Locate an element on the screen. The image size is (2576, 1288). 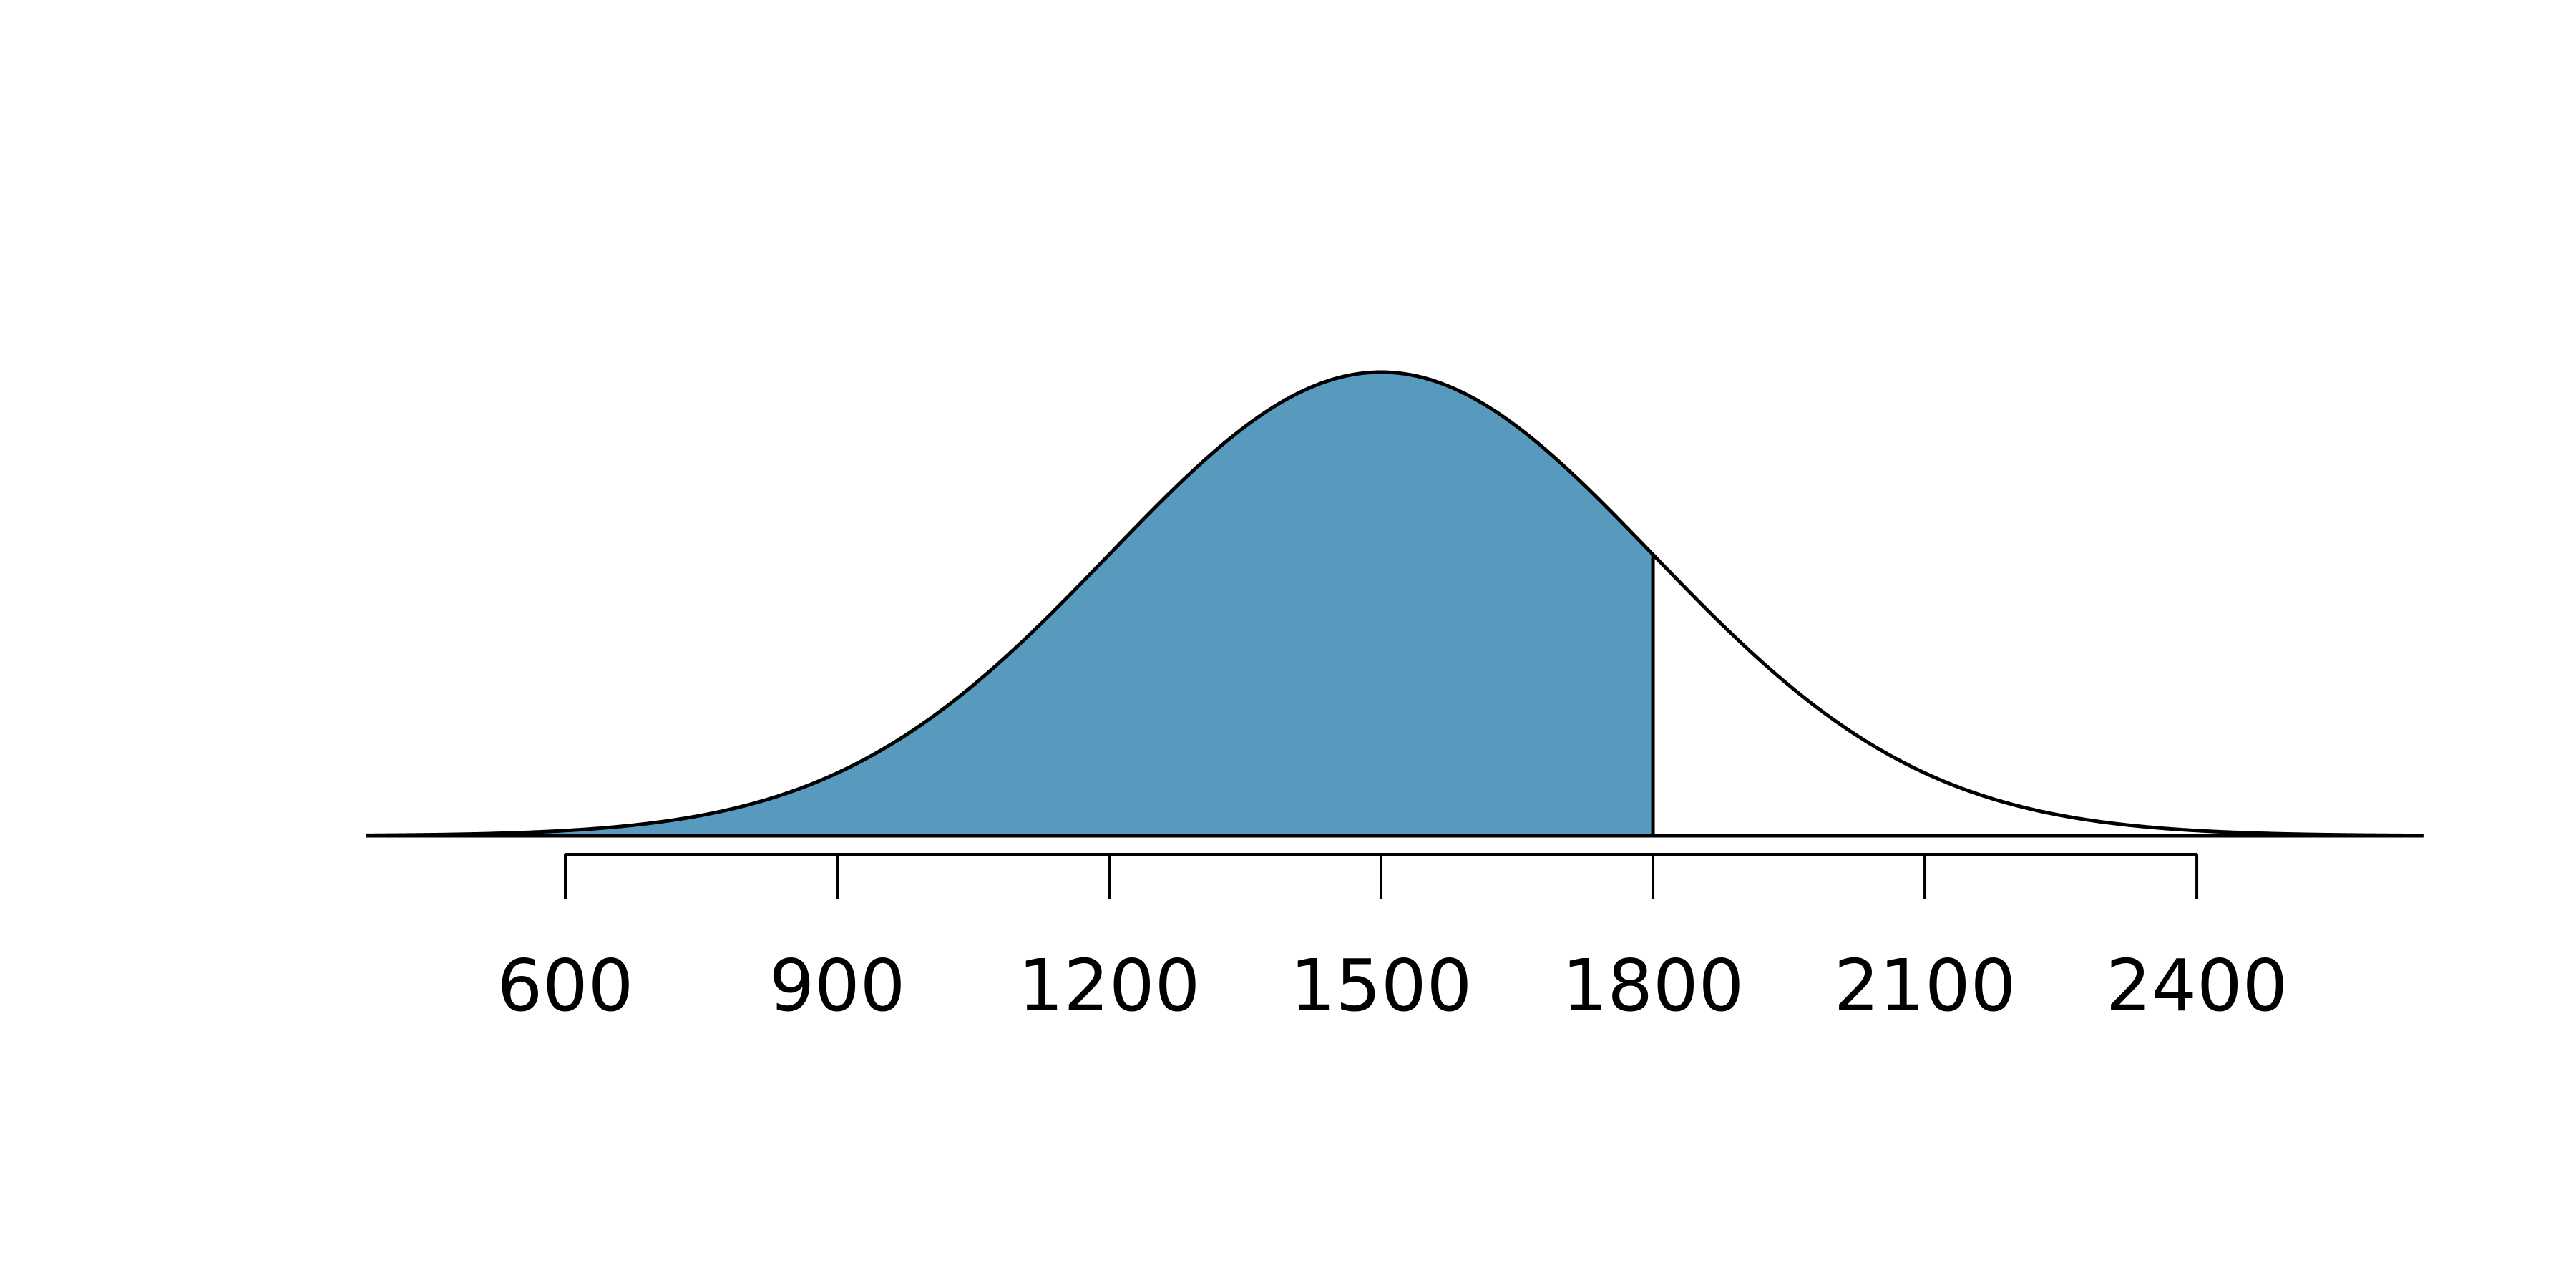
x-axis-ticks is located at coordinates (1381, 876).